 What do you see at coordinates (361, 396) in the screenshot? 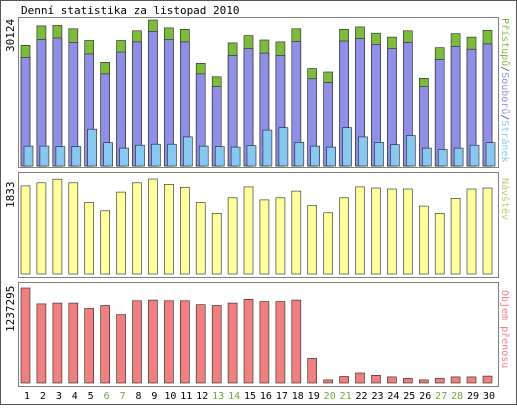
I see `day-label: 22` at bounding box center [361, 396].